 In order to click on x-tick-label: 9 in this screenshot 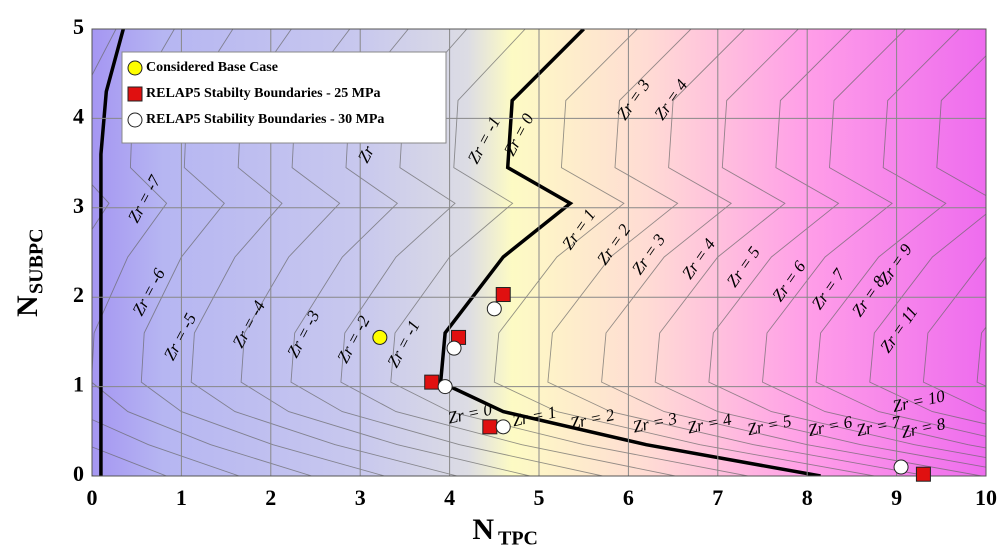, I will do `click(896, 497)`.